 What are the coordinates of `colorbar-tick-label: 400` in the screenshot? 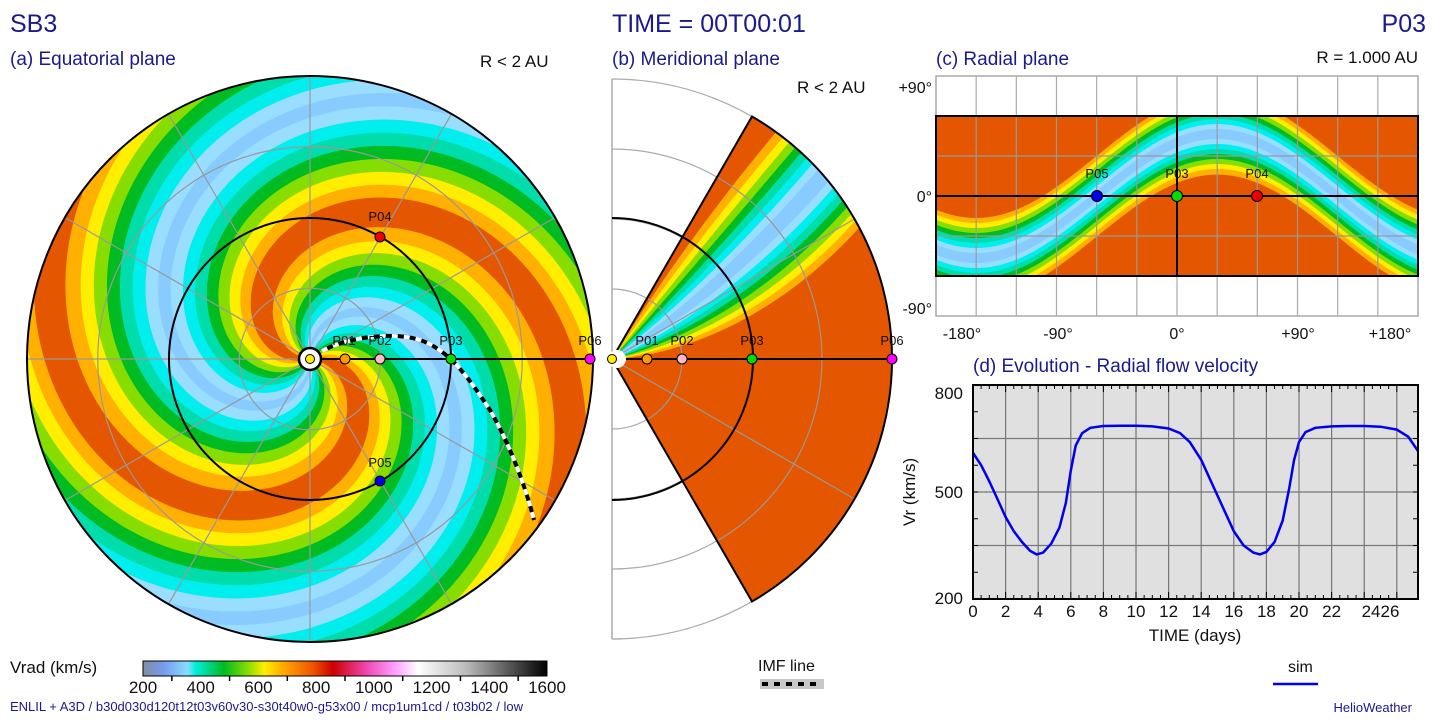 It's located at (201, 687).